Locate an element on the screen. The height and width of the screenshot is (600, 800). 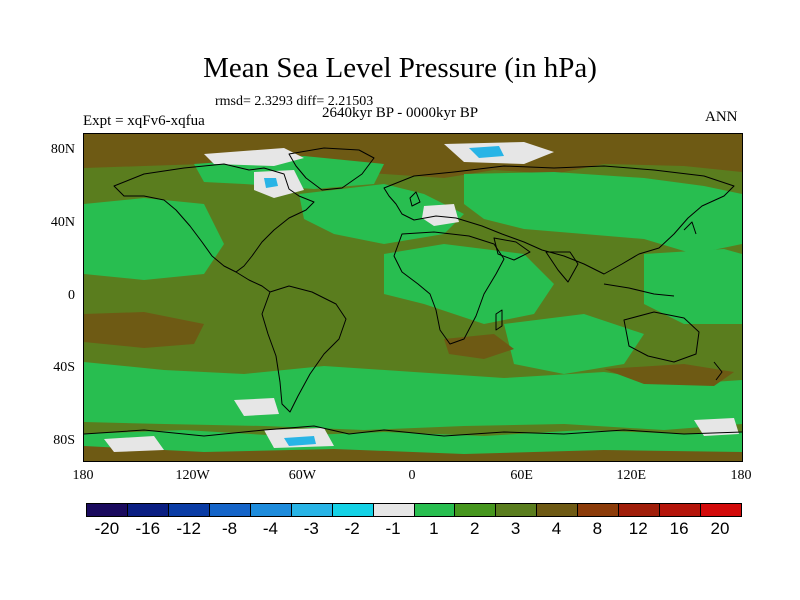
colorbar-label: 20 is located at coordinates (720, 528).